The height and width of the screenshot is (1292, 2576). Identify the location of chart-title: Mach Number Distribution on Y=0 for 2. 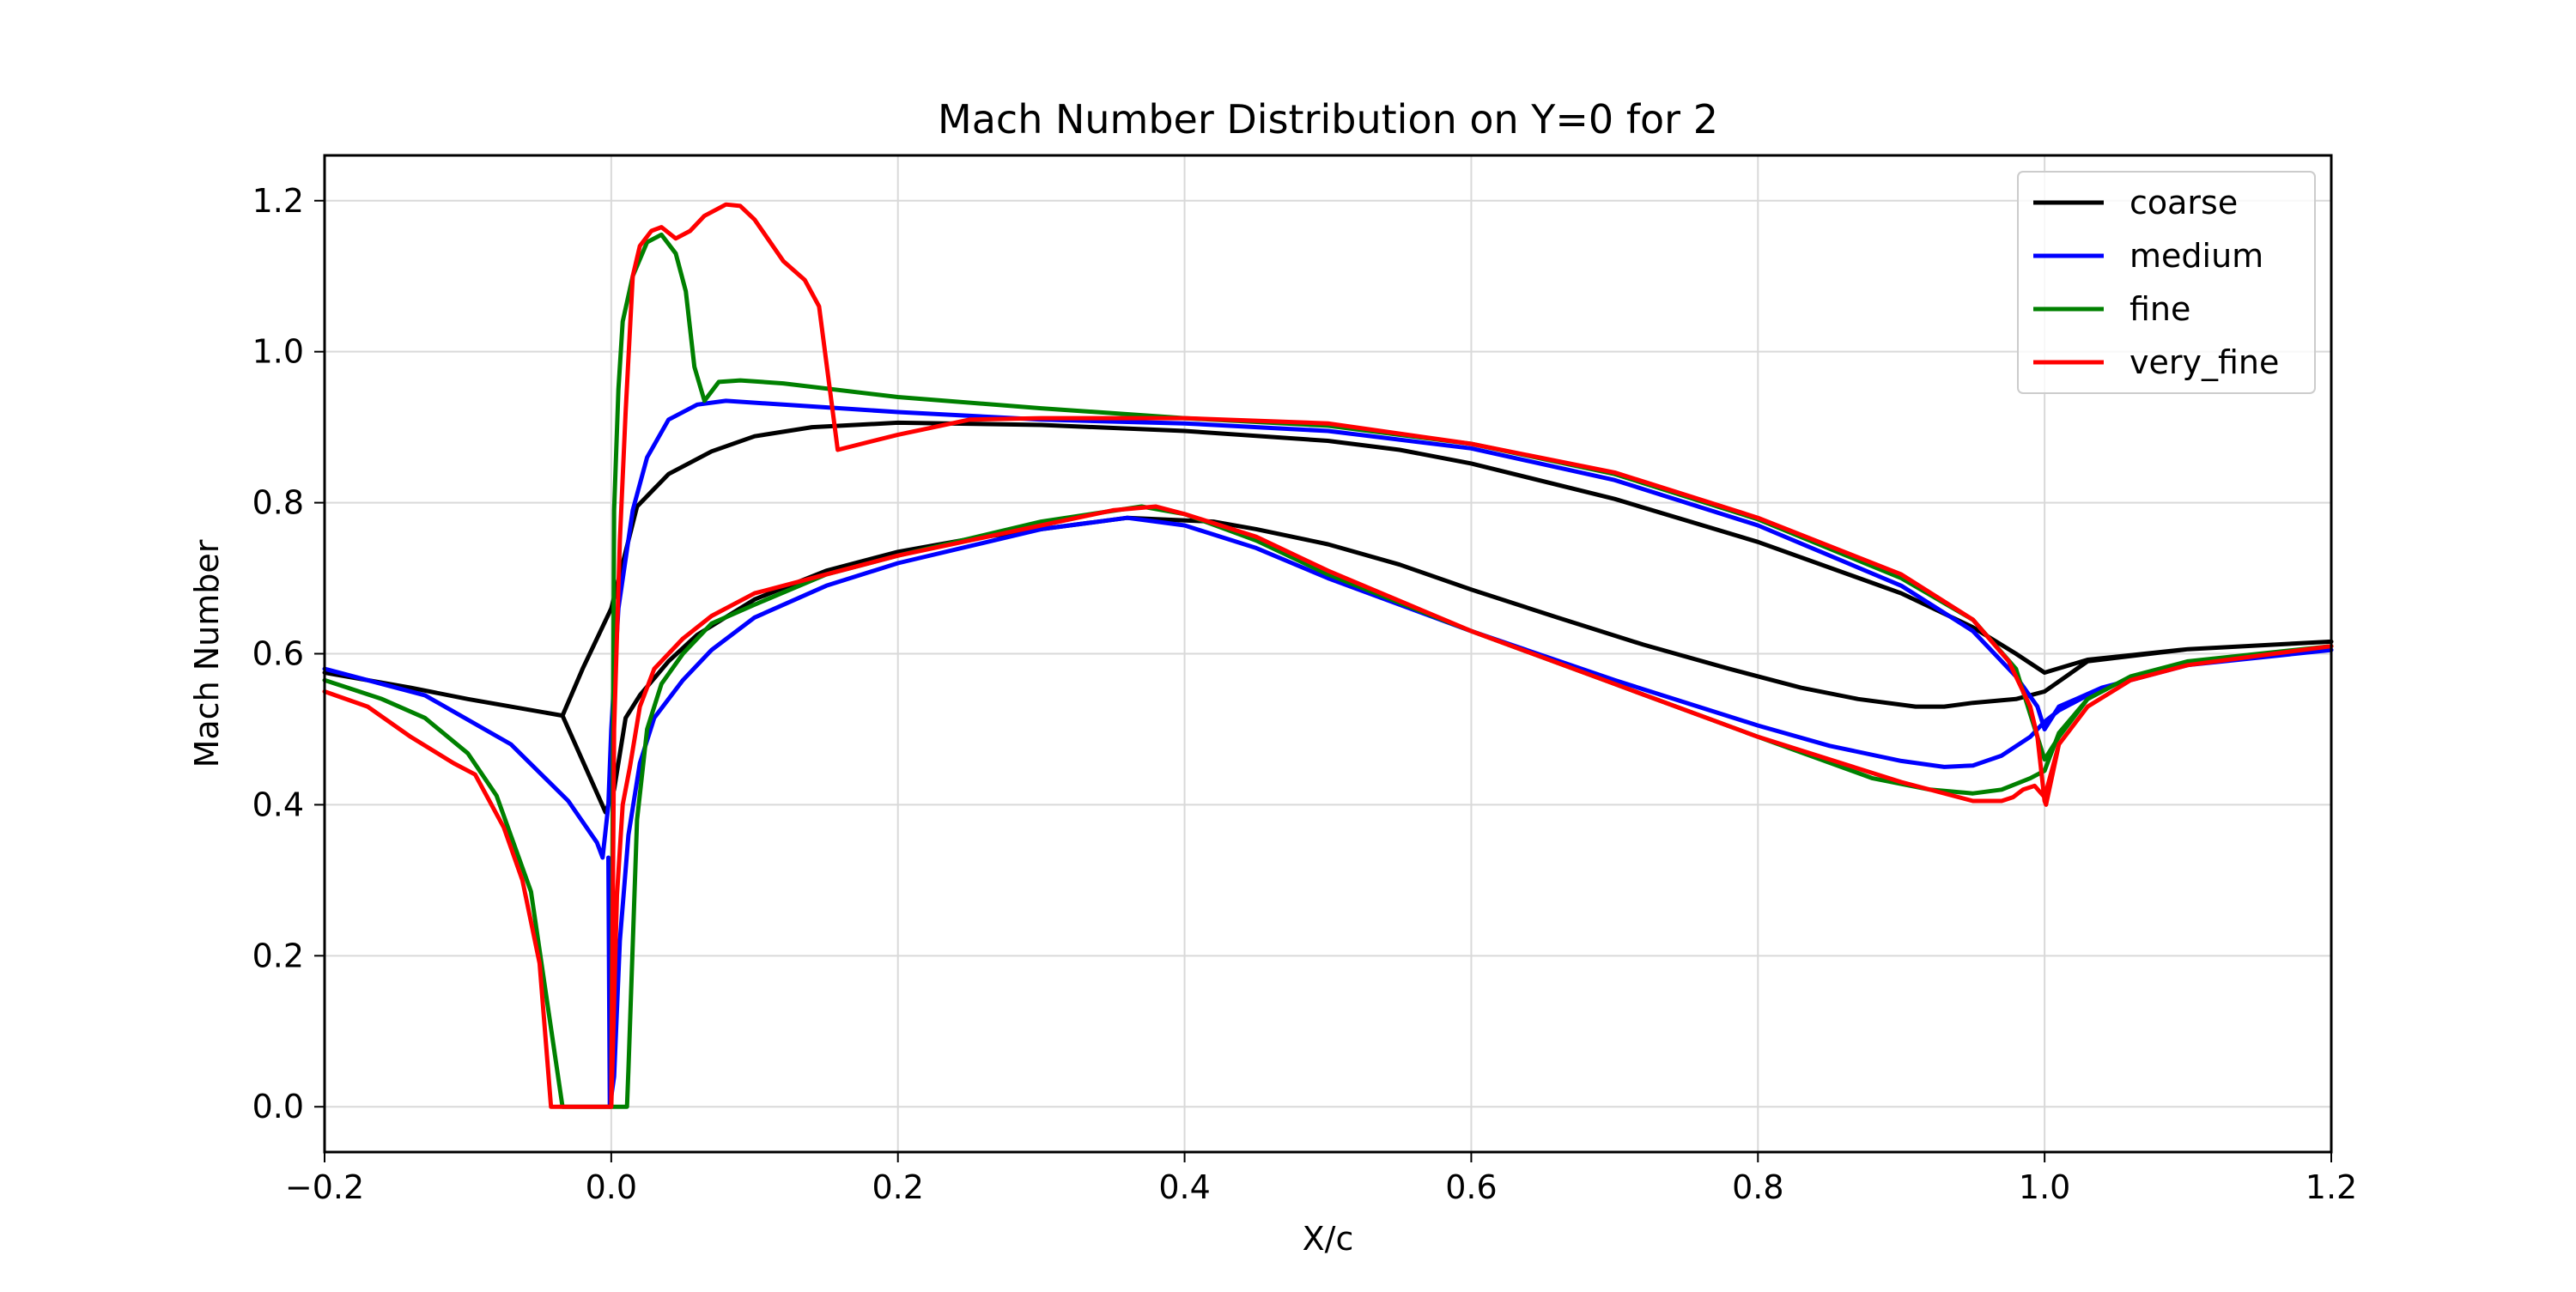
(1328, 119).